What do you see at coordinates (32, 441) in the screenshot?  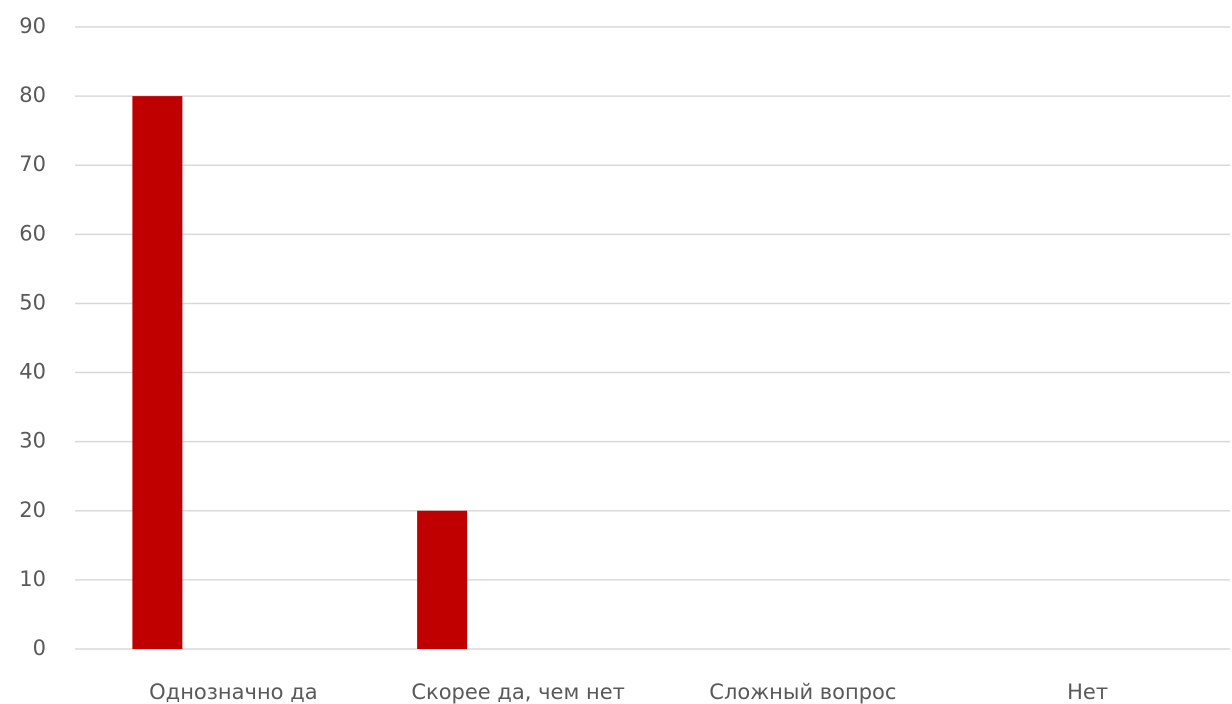 I see `y-tick-label: 30` at bounding box center [32, 441].